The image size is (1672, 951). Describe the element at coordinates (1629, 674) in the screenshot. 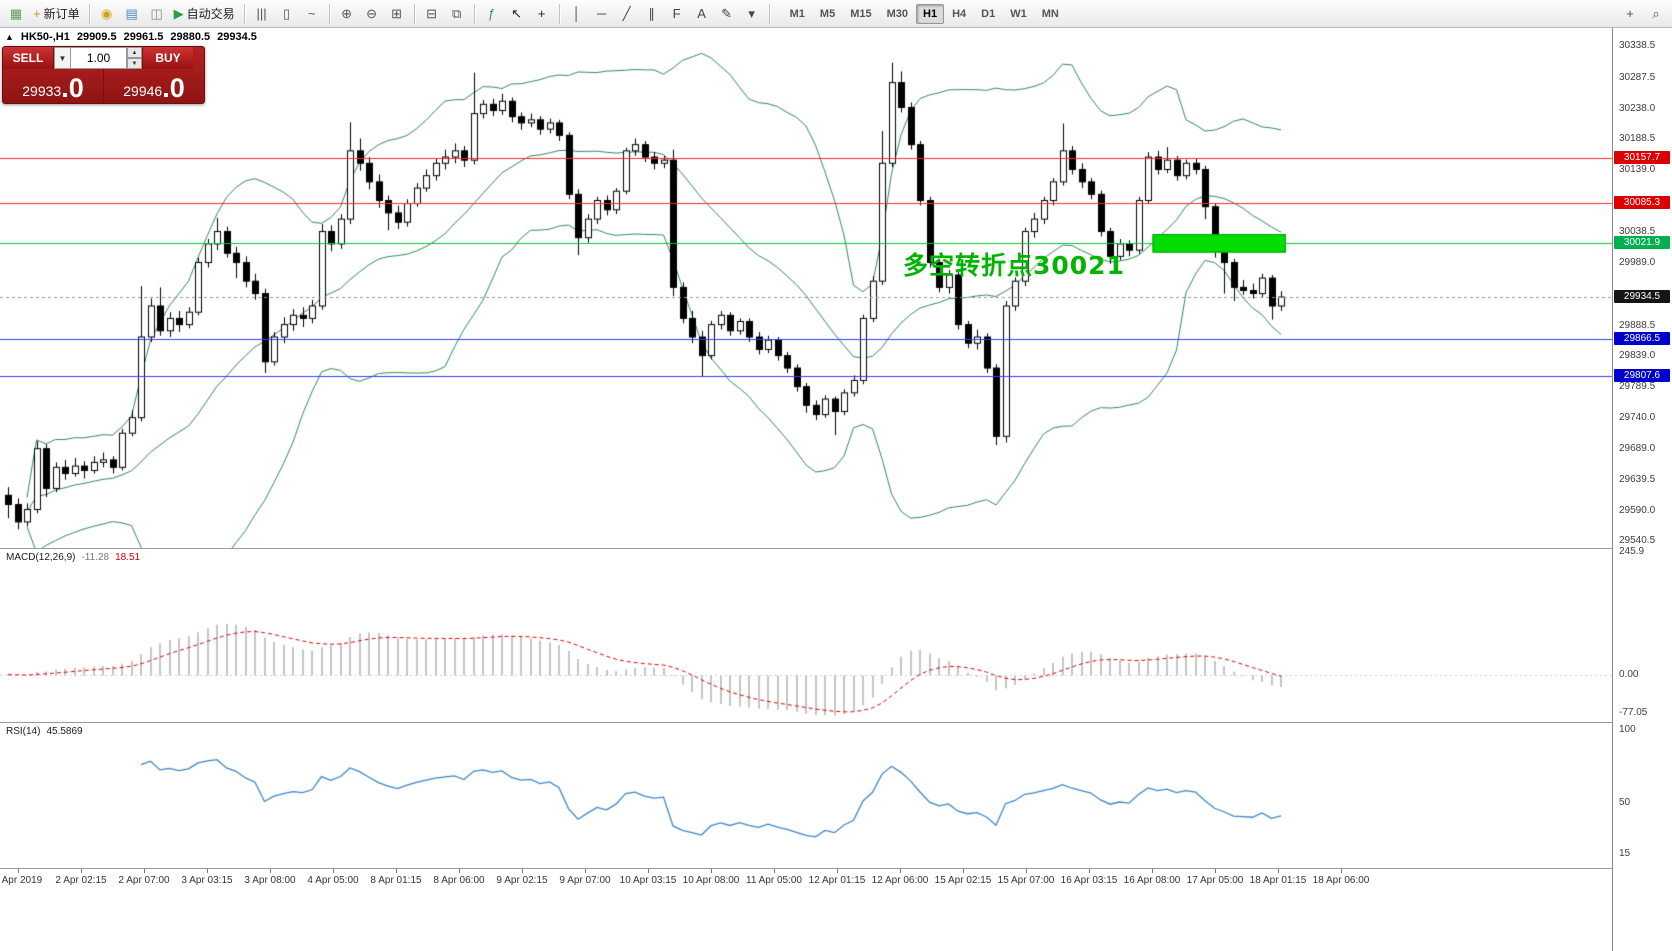

I see `macd-axis-tick: 0.00` at that location.